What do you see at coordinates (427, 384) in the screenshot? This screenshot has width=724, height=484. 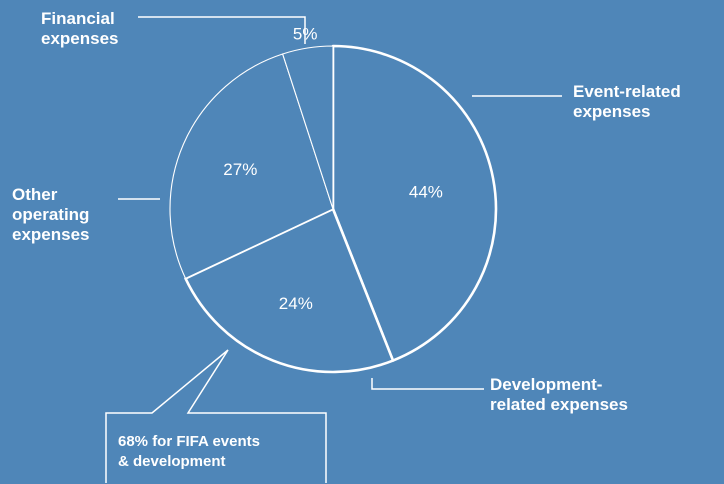 I see `leader-development` at bounding box center [427, 384].